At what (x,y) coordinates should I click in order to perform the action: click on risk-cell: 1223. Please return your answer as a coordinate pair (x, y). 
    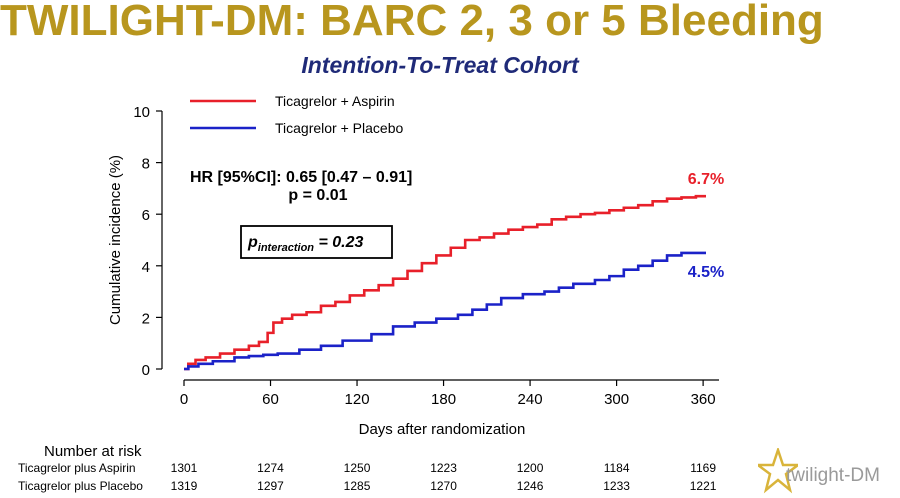
    Looking at the image, I should click on (443, 468).